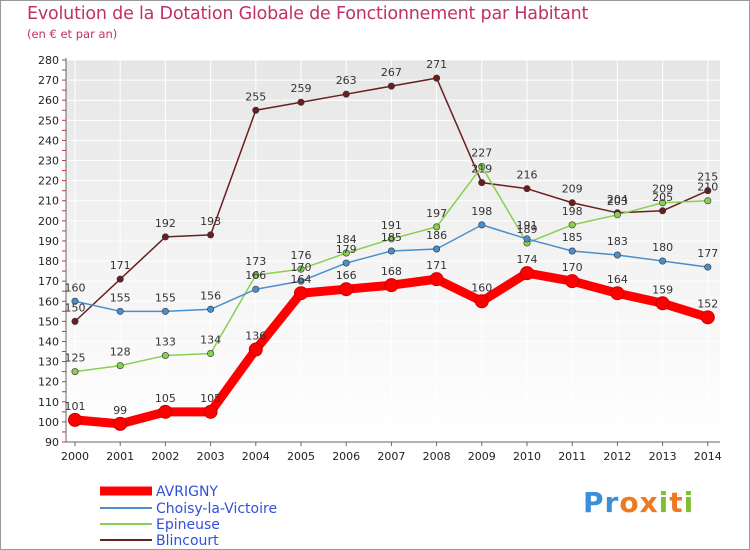 This screenshot has width=750, height=550. What do you see at coordinates (572, 456) in the screenshot?
I see `x-tick-label: 2011` at bounding box center [572, 456].